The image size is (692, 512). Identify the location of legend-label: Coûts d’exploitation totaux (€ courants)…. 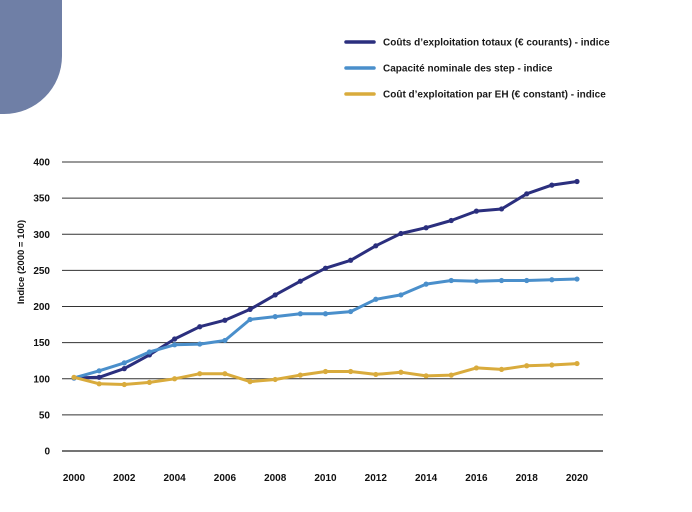
(496, 43).